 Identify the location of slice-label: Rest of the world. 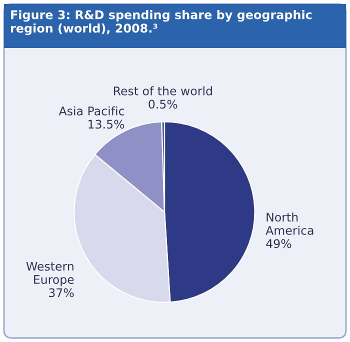
(163, 91).